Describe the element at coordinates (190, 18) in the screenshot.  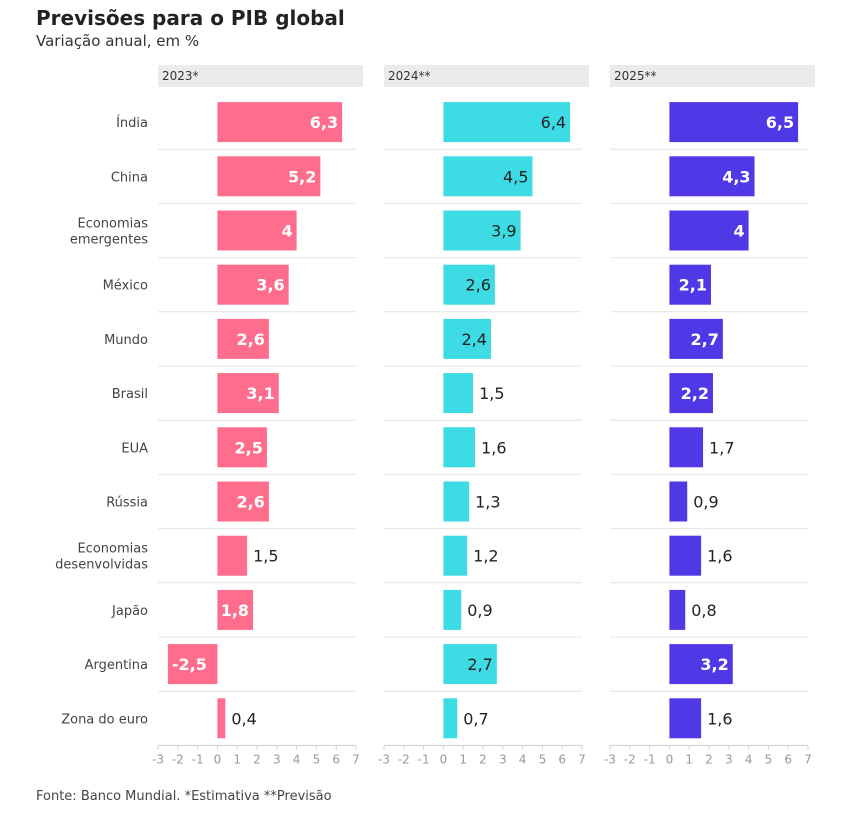
I see `chart-title: Previsões para o PIB global` at that location.